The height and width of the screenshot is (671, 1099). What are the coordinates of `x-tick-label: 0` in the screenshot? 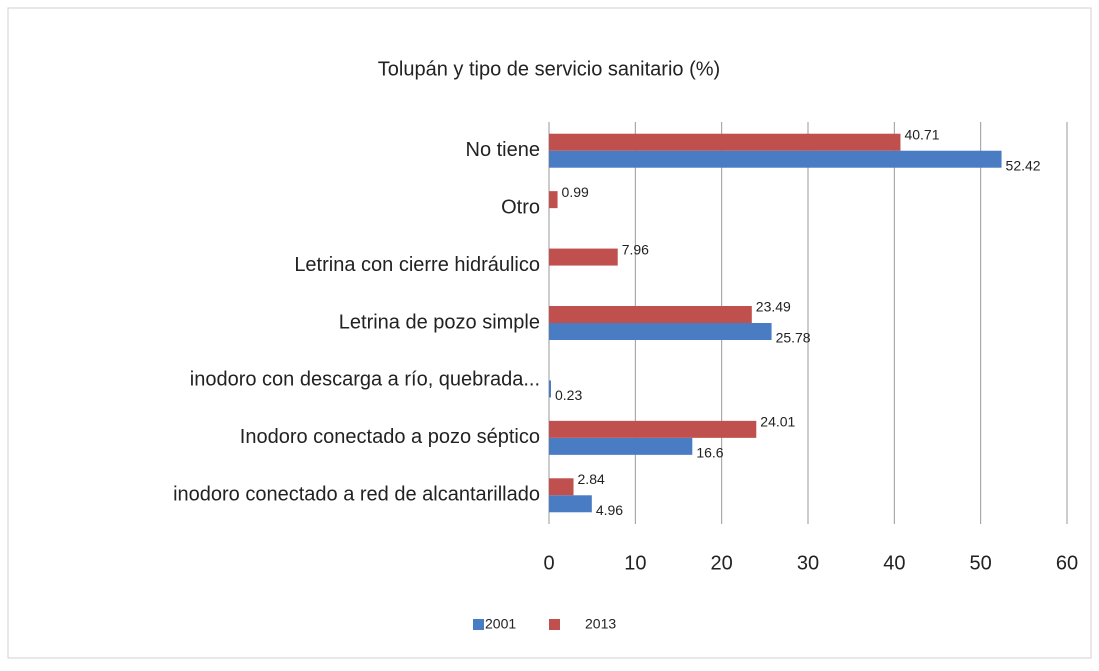 It's located at (548, 563).